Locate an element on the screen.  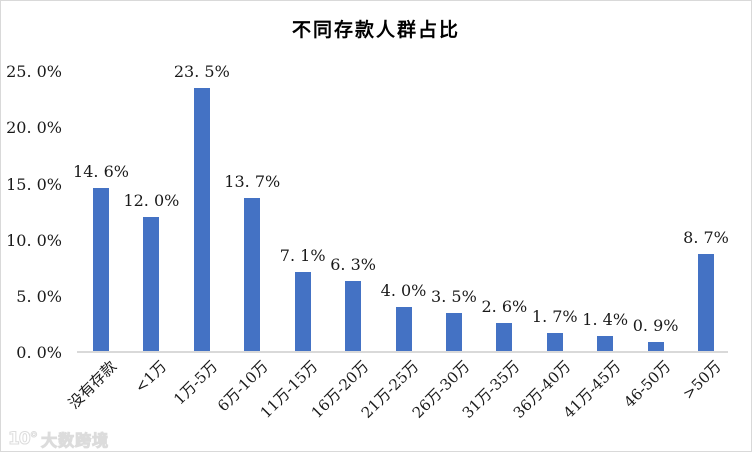
watermark-text: 大数跨境 is located at coordinates (75, 441).